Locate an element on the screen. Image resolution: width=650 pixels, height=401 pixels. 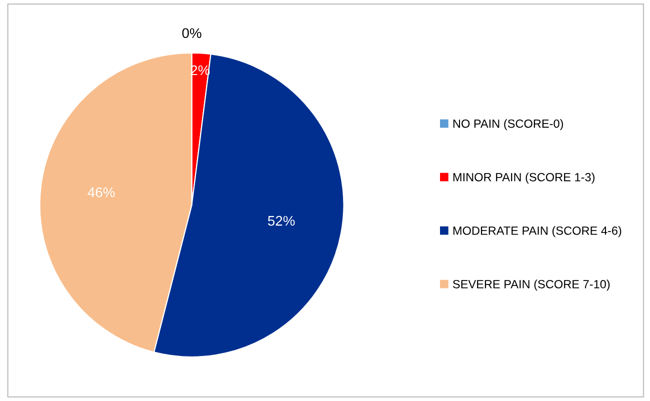
legend-label: SEVERE PAIN (SCORE 7-10) is located at coordinates (531, 285).